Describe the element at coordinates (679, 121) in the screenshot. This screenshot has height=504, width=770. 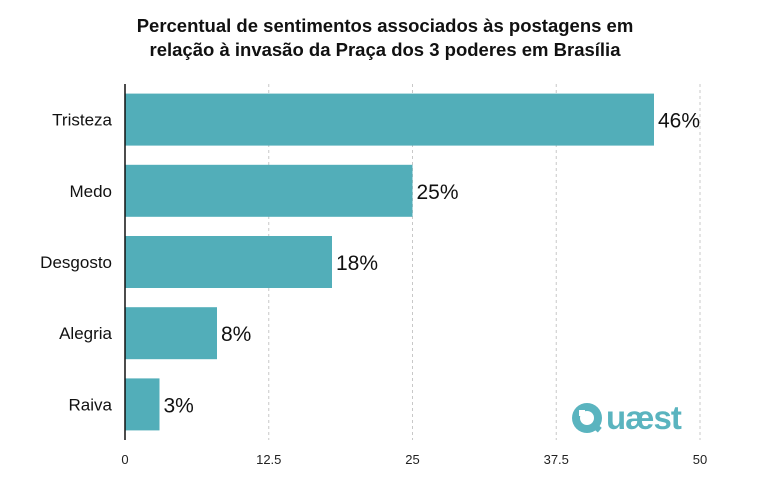
I see `value-label-0: 46%` at that location.